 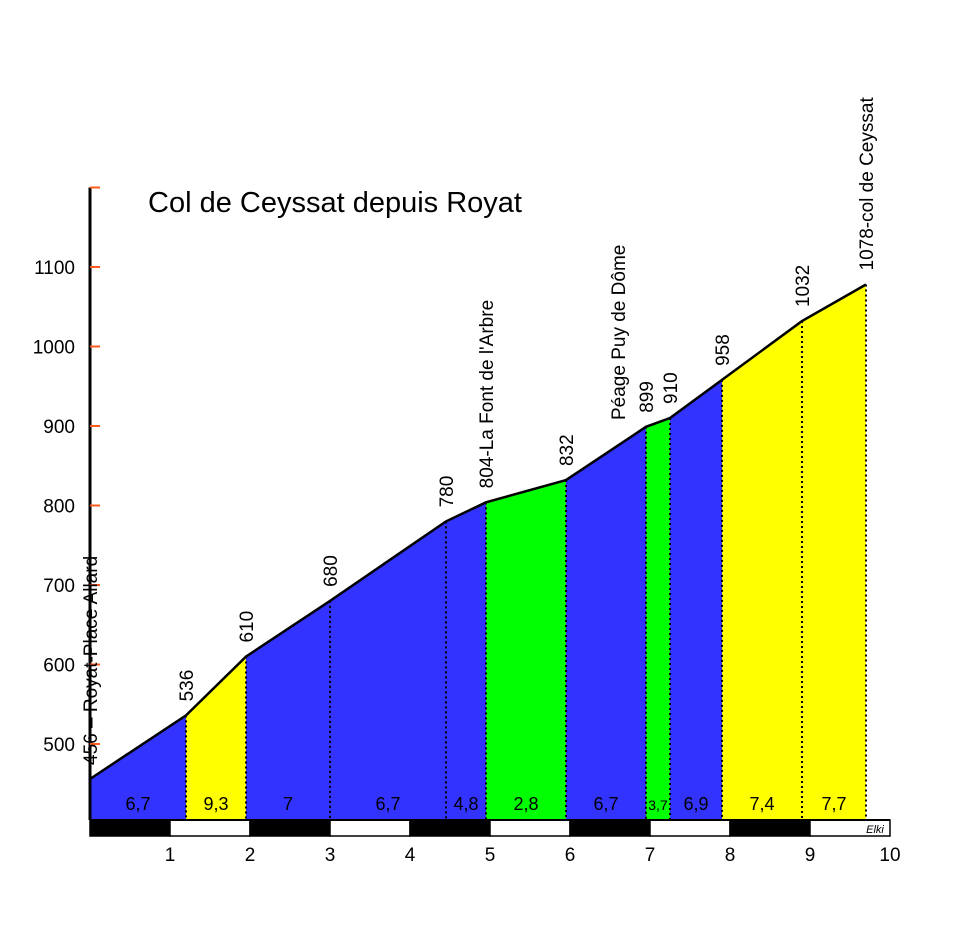 What do you see at coordinates (331, 571) in the screenshot?
I see `point-label-4: 680` at bounding box center [331, 571].